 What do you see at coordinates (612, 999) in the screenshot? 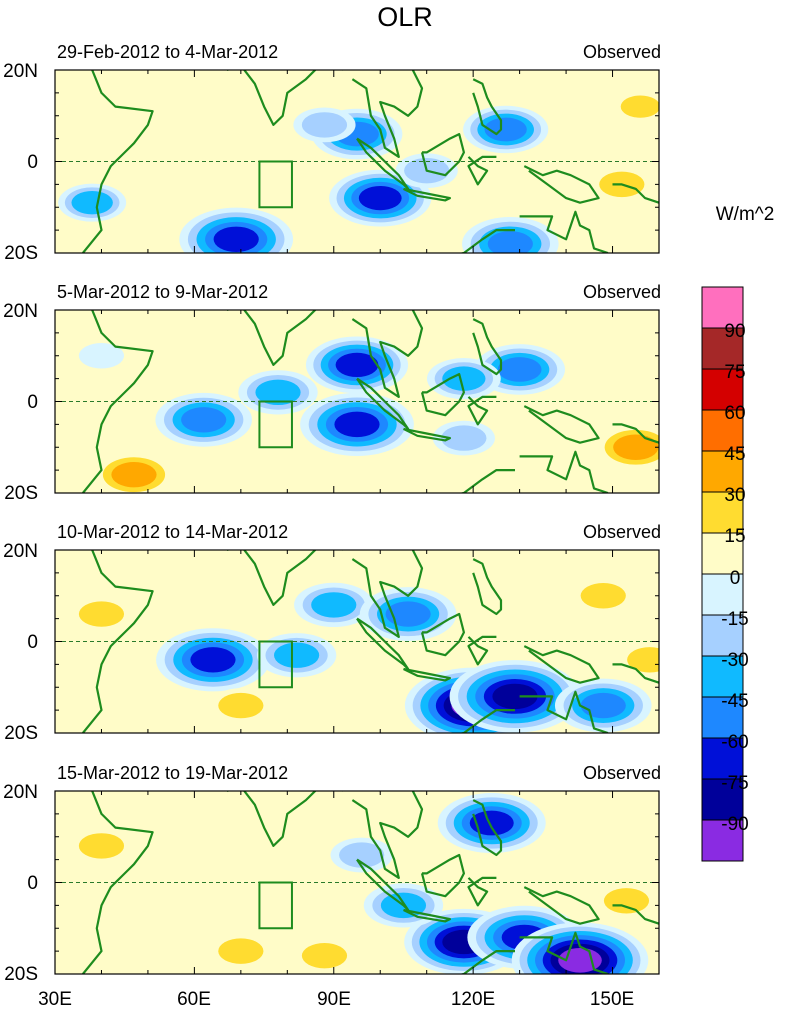
I see `xtick-150e: 150E` at bounding box center [612, 999].